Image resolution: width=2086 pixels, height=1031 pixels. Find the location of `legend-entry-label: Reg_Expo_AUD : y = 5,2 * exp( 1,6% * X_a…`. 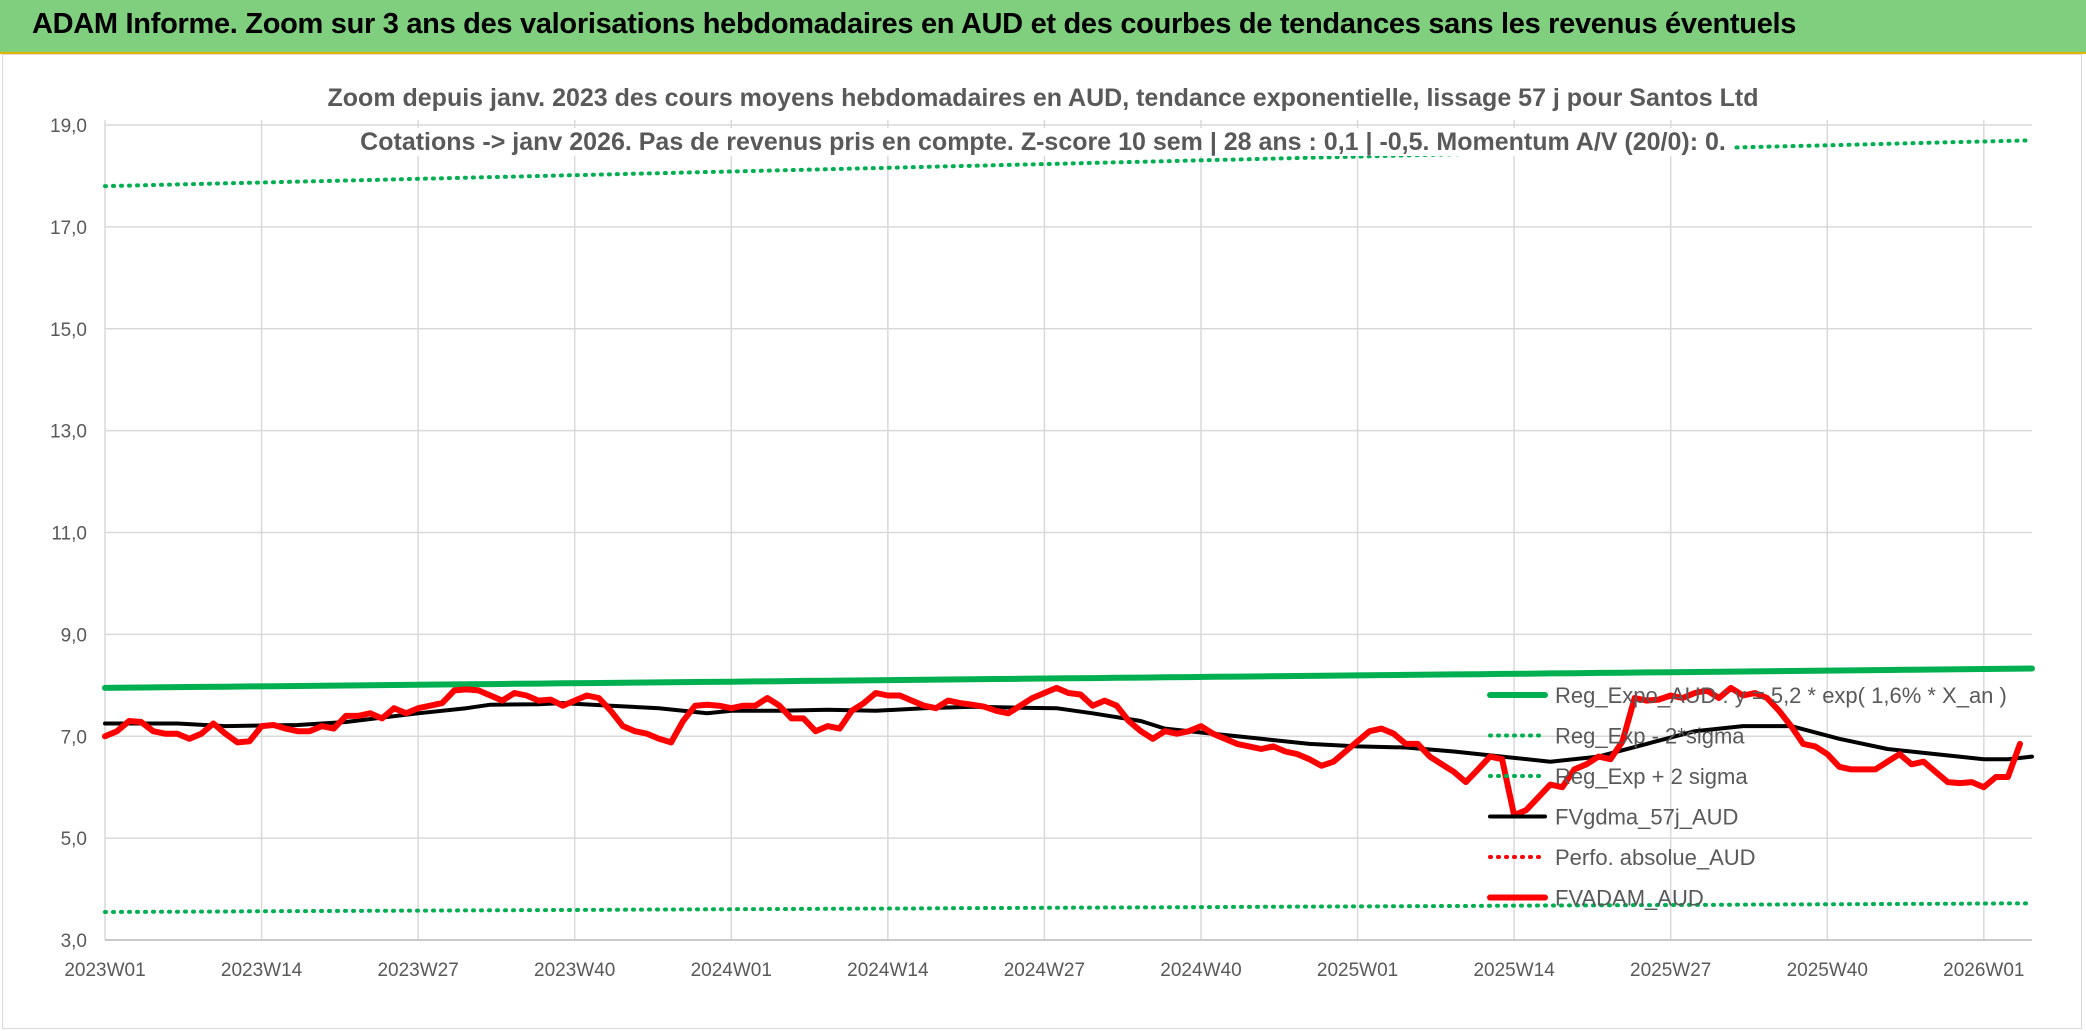

legend-entry-label: Reg_Expo_AUD : y = 5,2 * exp( 1,6% * X_a… is located at coordinates (1781, 695).